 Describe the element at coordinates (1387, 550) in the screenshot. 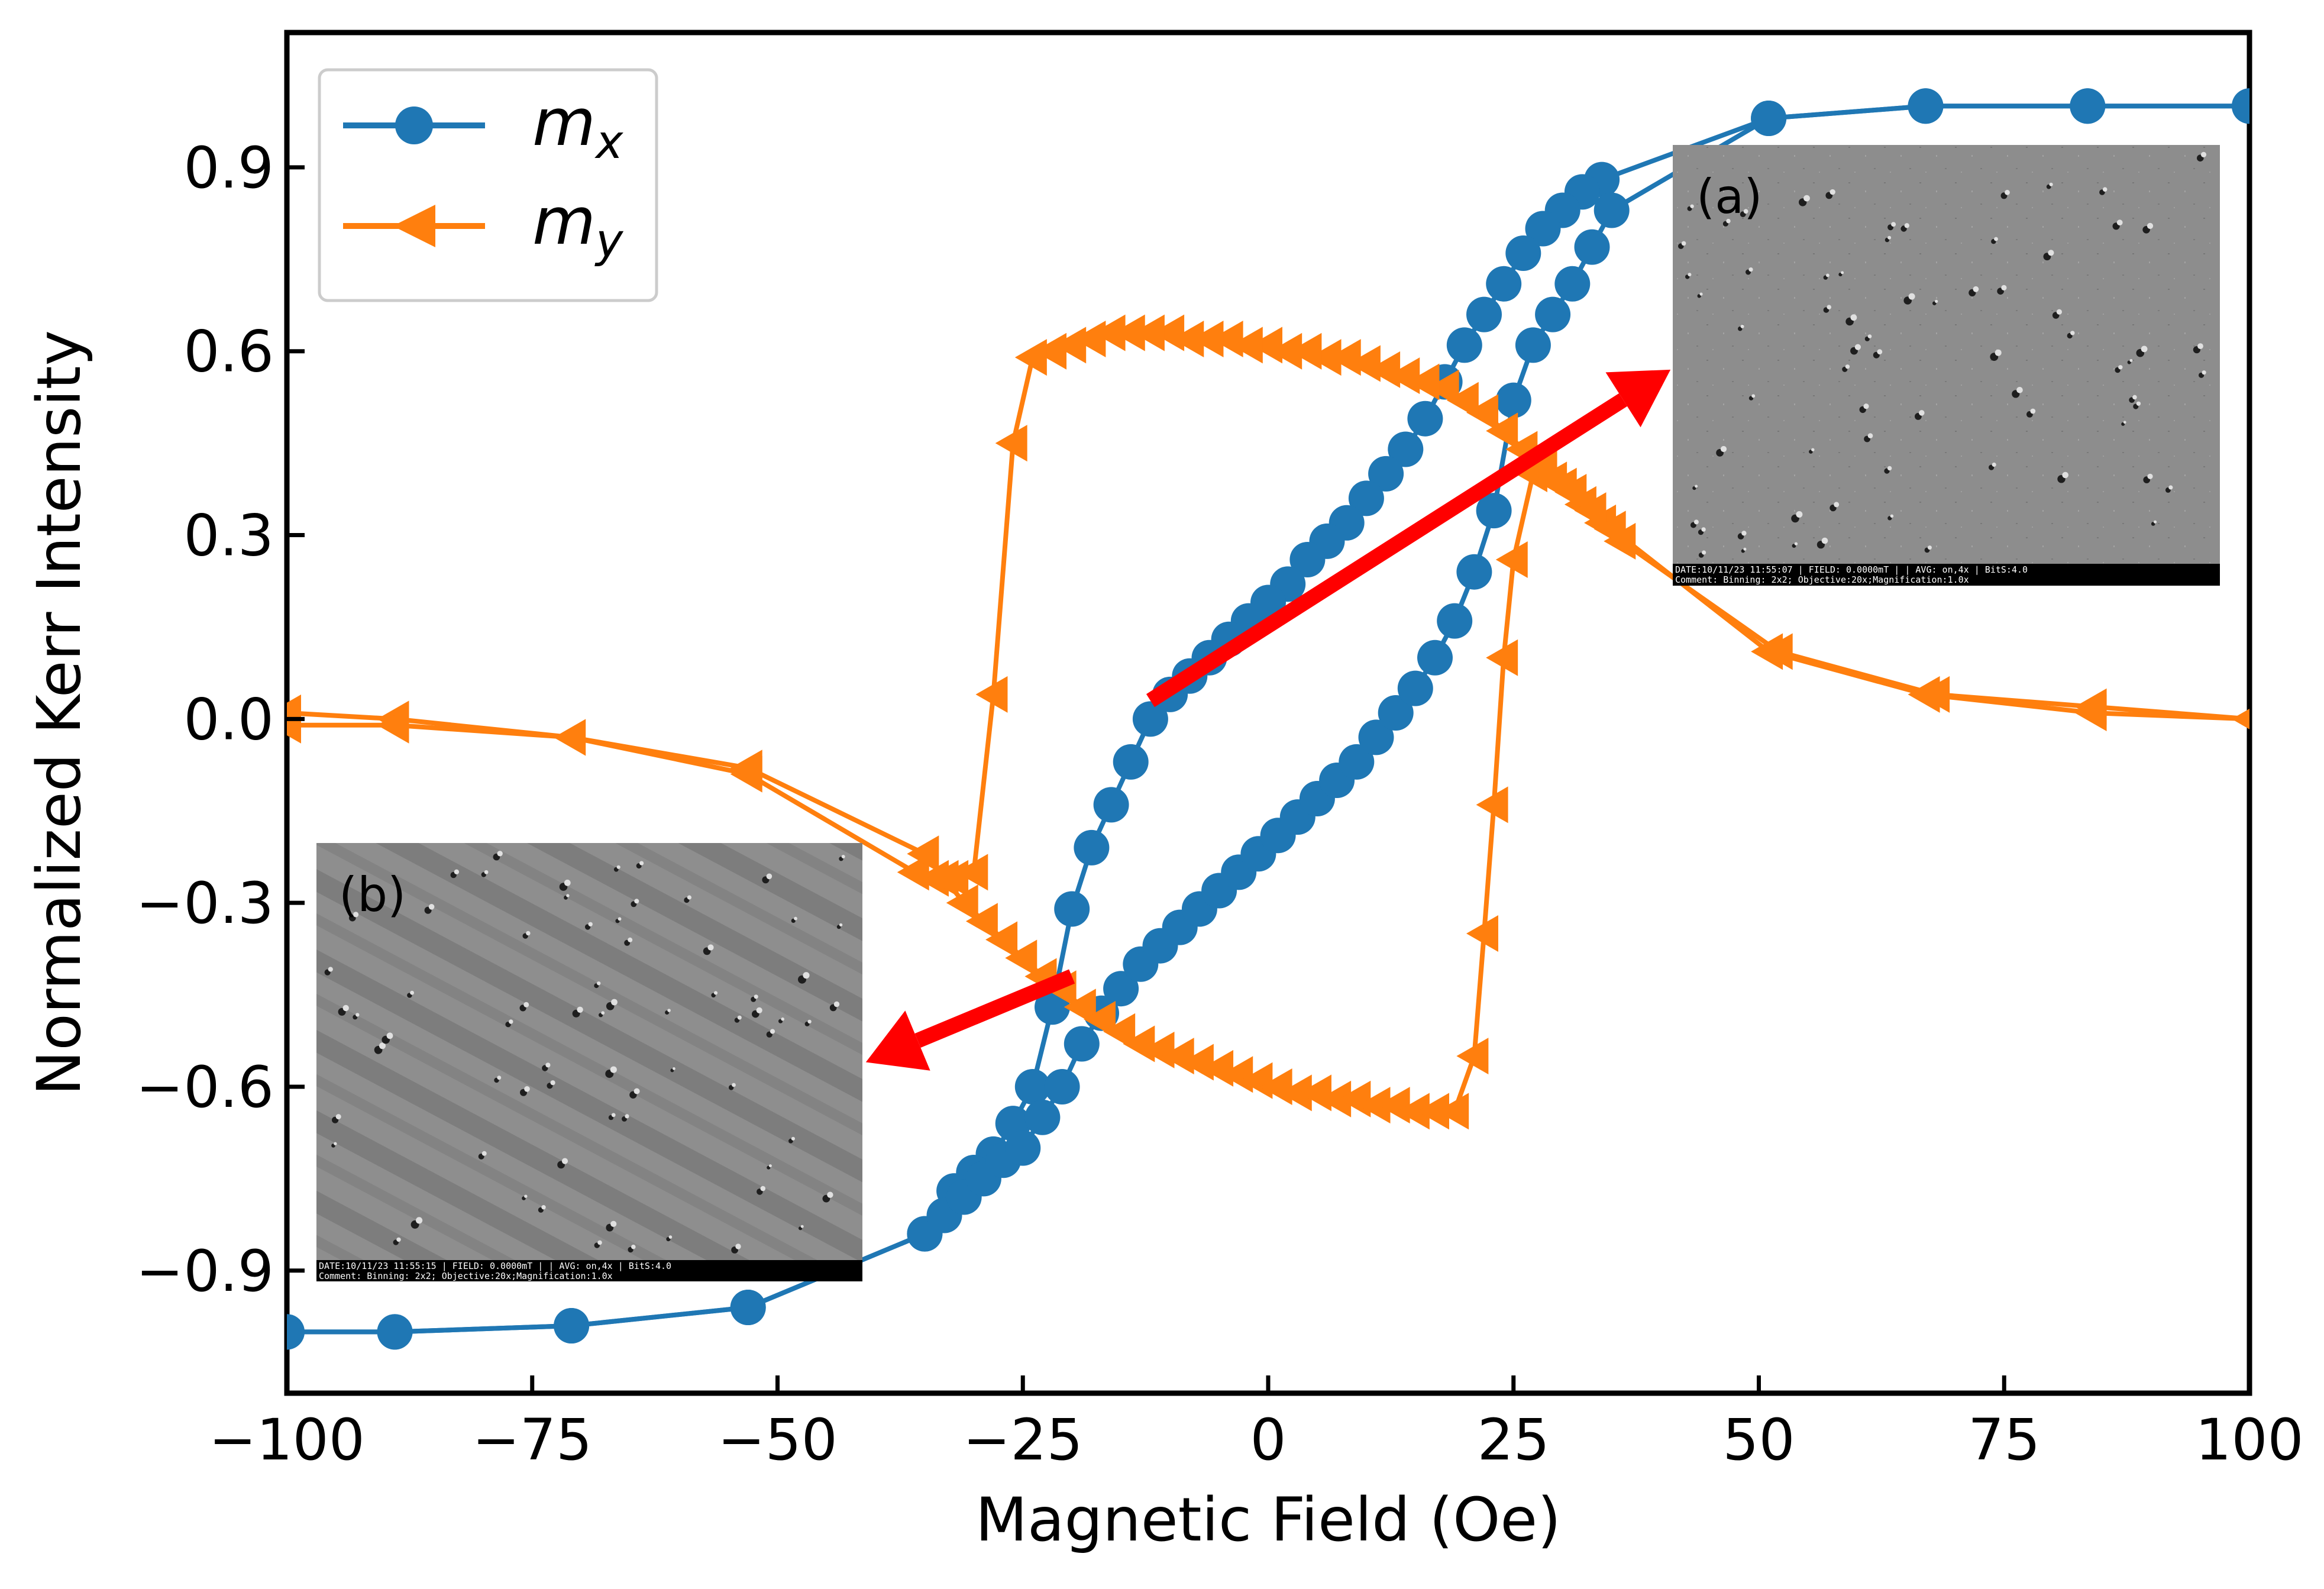

I see `arrow-a-shaft` at that location.